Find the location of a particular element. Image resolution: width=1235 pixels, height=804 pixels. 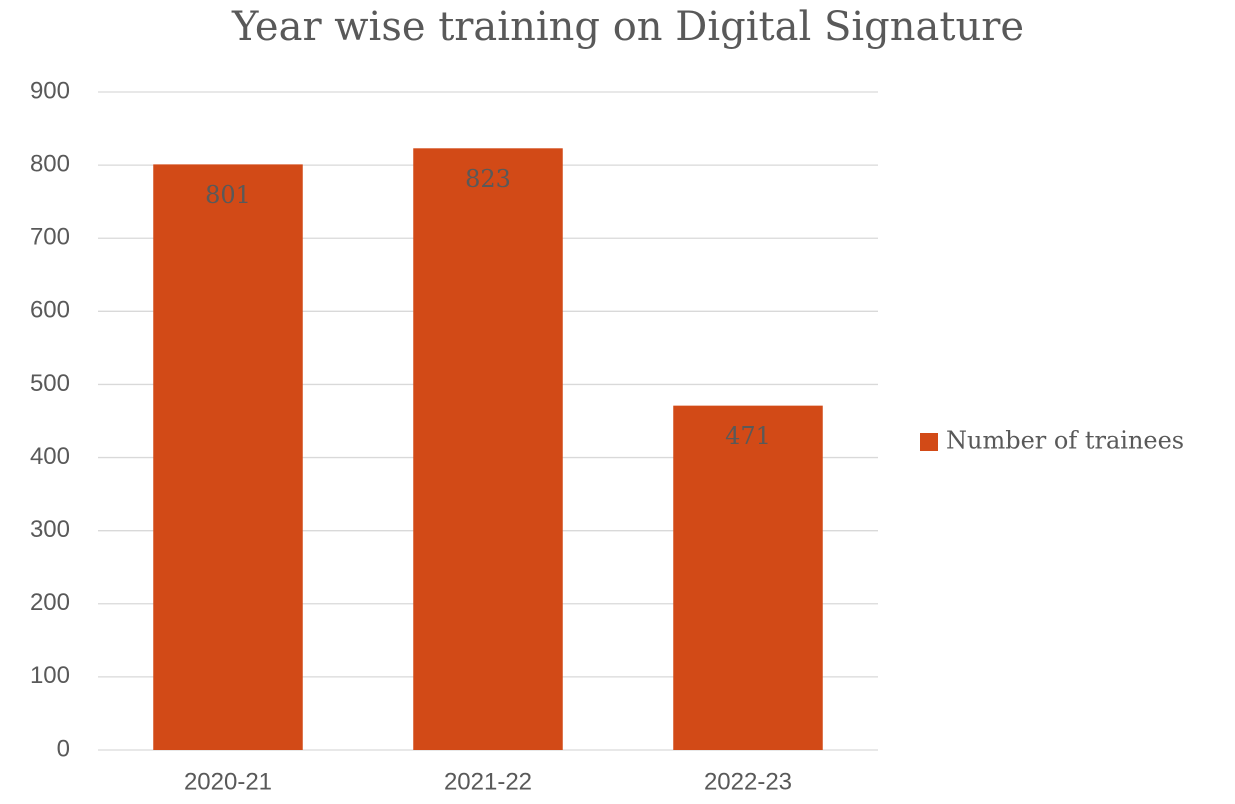

x-tick-label: 2021-22 is located at coordinates (488, 781).